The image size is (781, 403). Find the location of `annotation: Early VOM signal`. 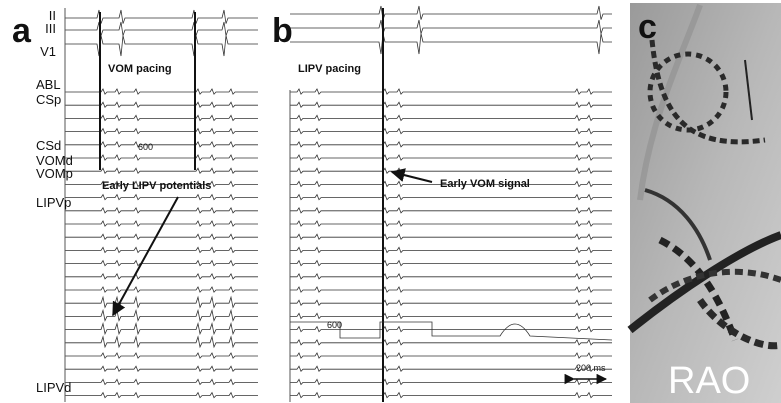

annotation: Early VOM signal is located at coordinates (485, 184).